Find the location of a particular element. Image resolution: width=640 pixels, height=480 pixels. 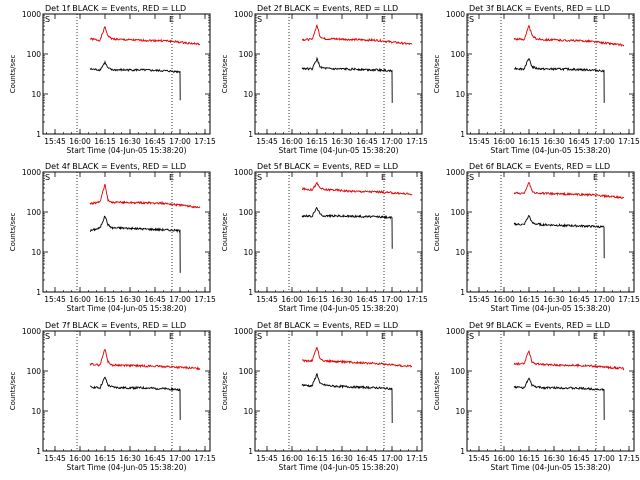

panel-title: Det 1f BLACK = Events, RED = LLD is located at coordinates (115, 8).